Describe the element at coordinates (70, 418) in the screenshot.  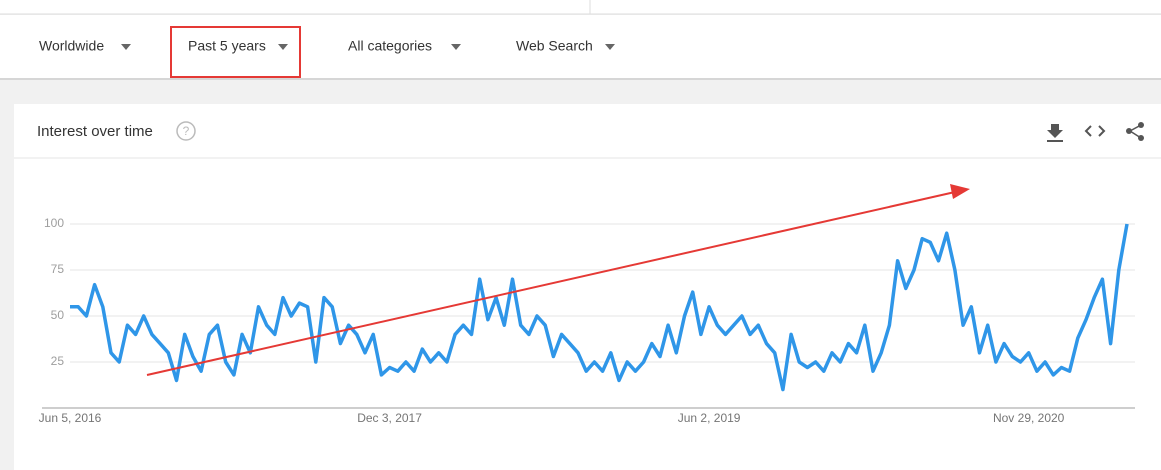
I see `x-tick-label: Jun 5, 2016` at that location.